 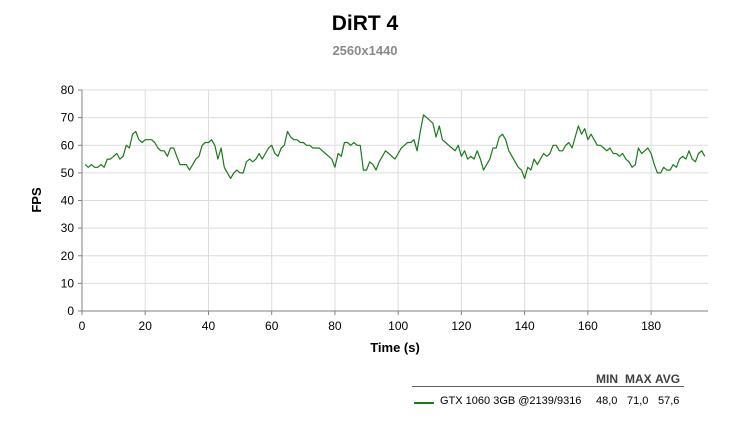 What do you see at coordinates (68, 228) in the screenshot?
I see `y-tick-label: 30` at bounding box center [68, 228].